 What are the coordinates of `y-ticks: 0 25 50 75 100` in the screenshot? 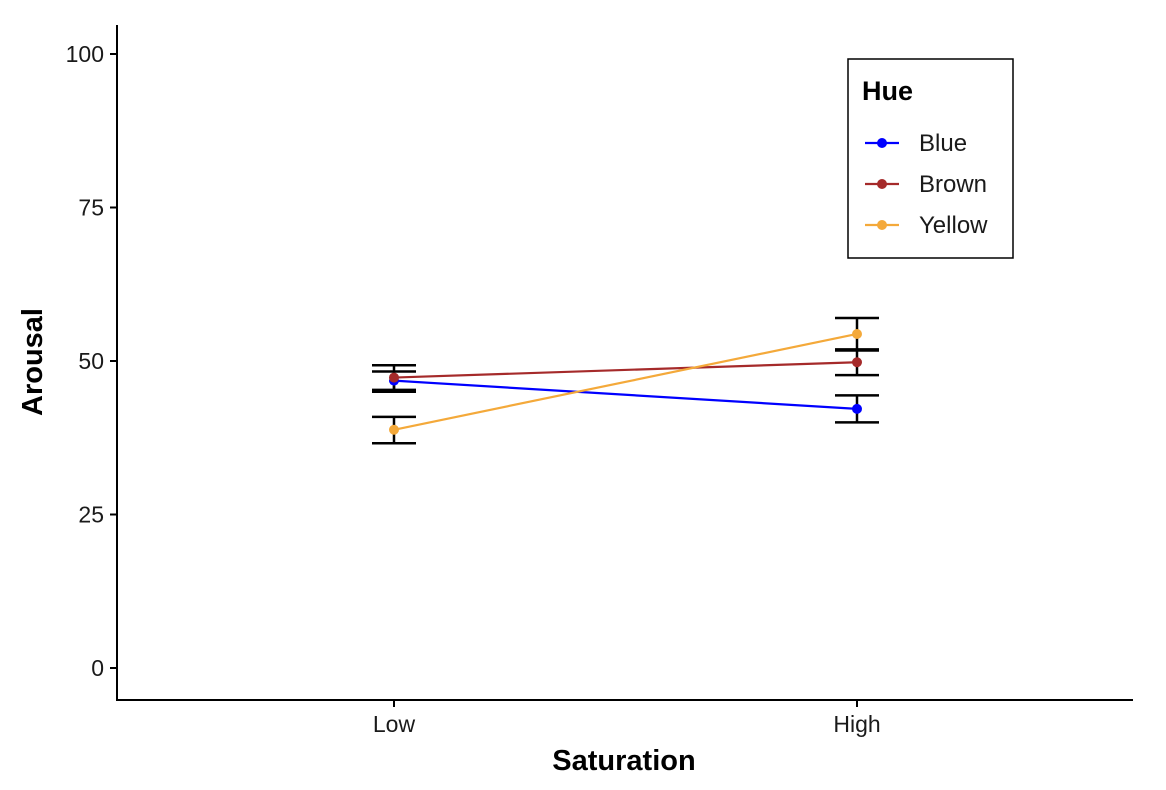 It's located at (91, 361).